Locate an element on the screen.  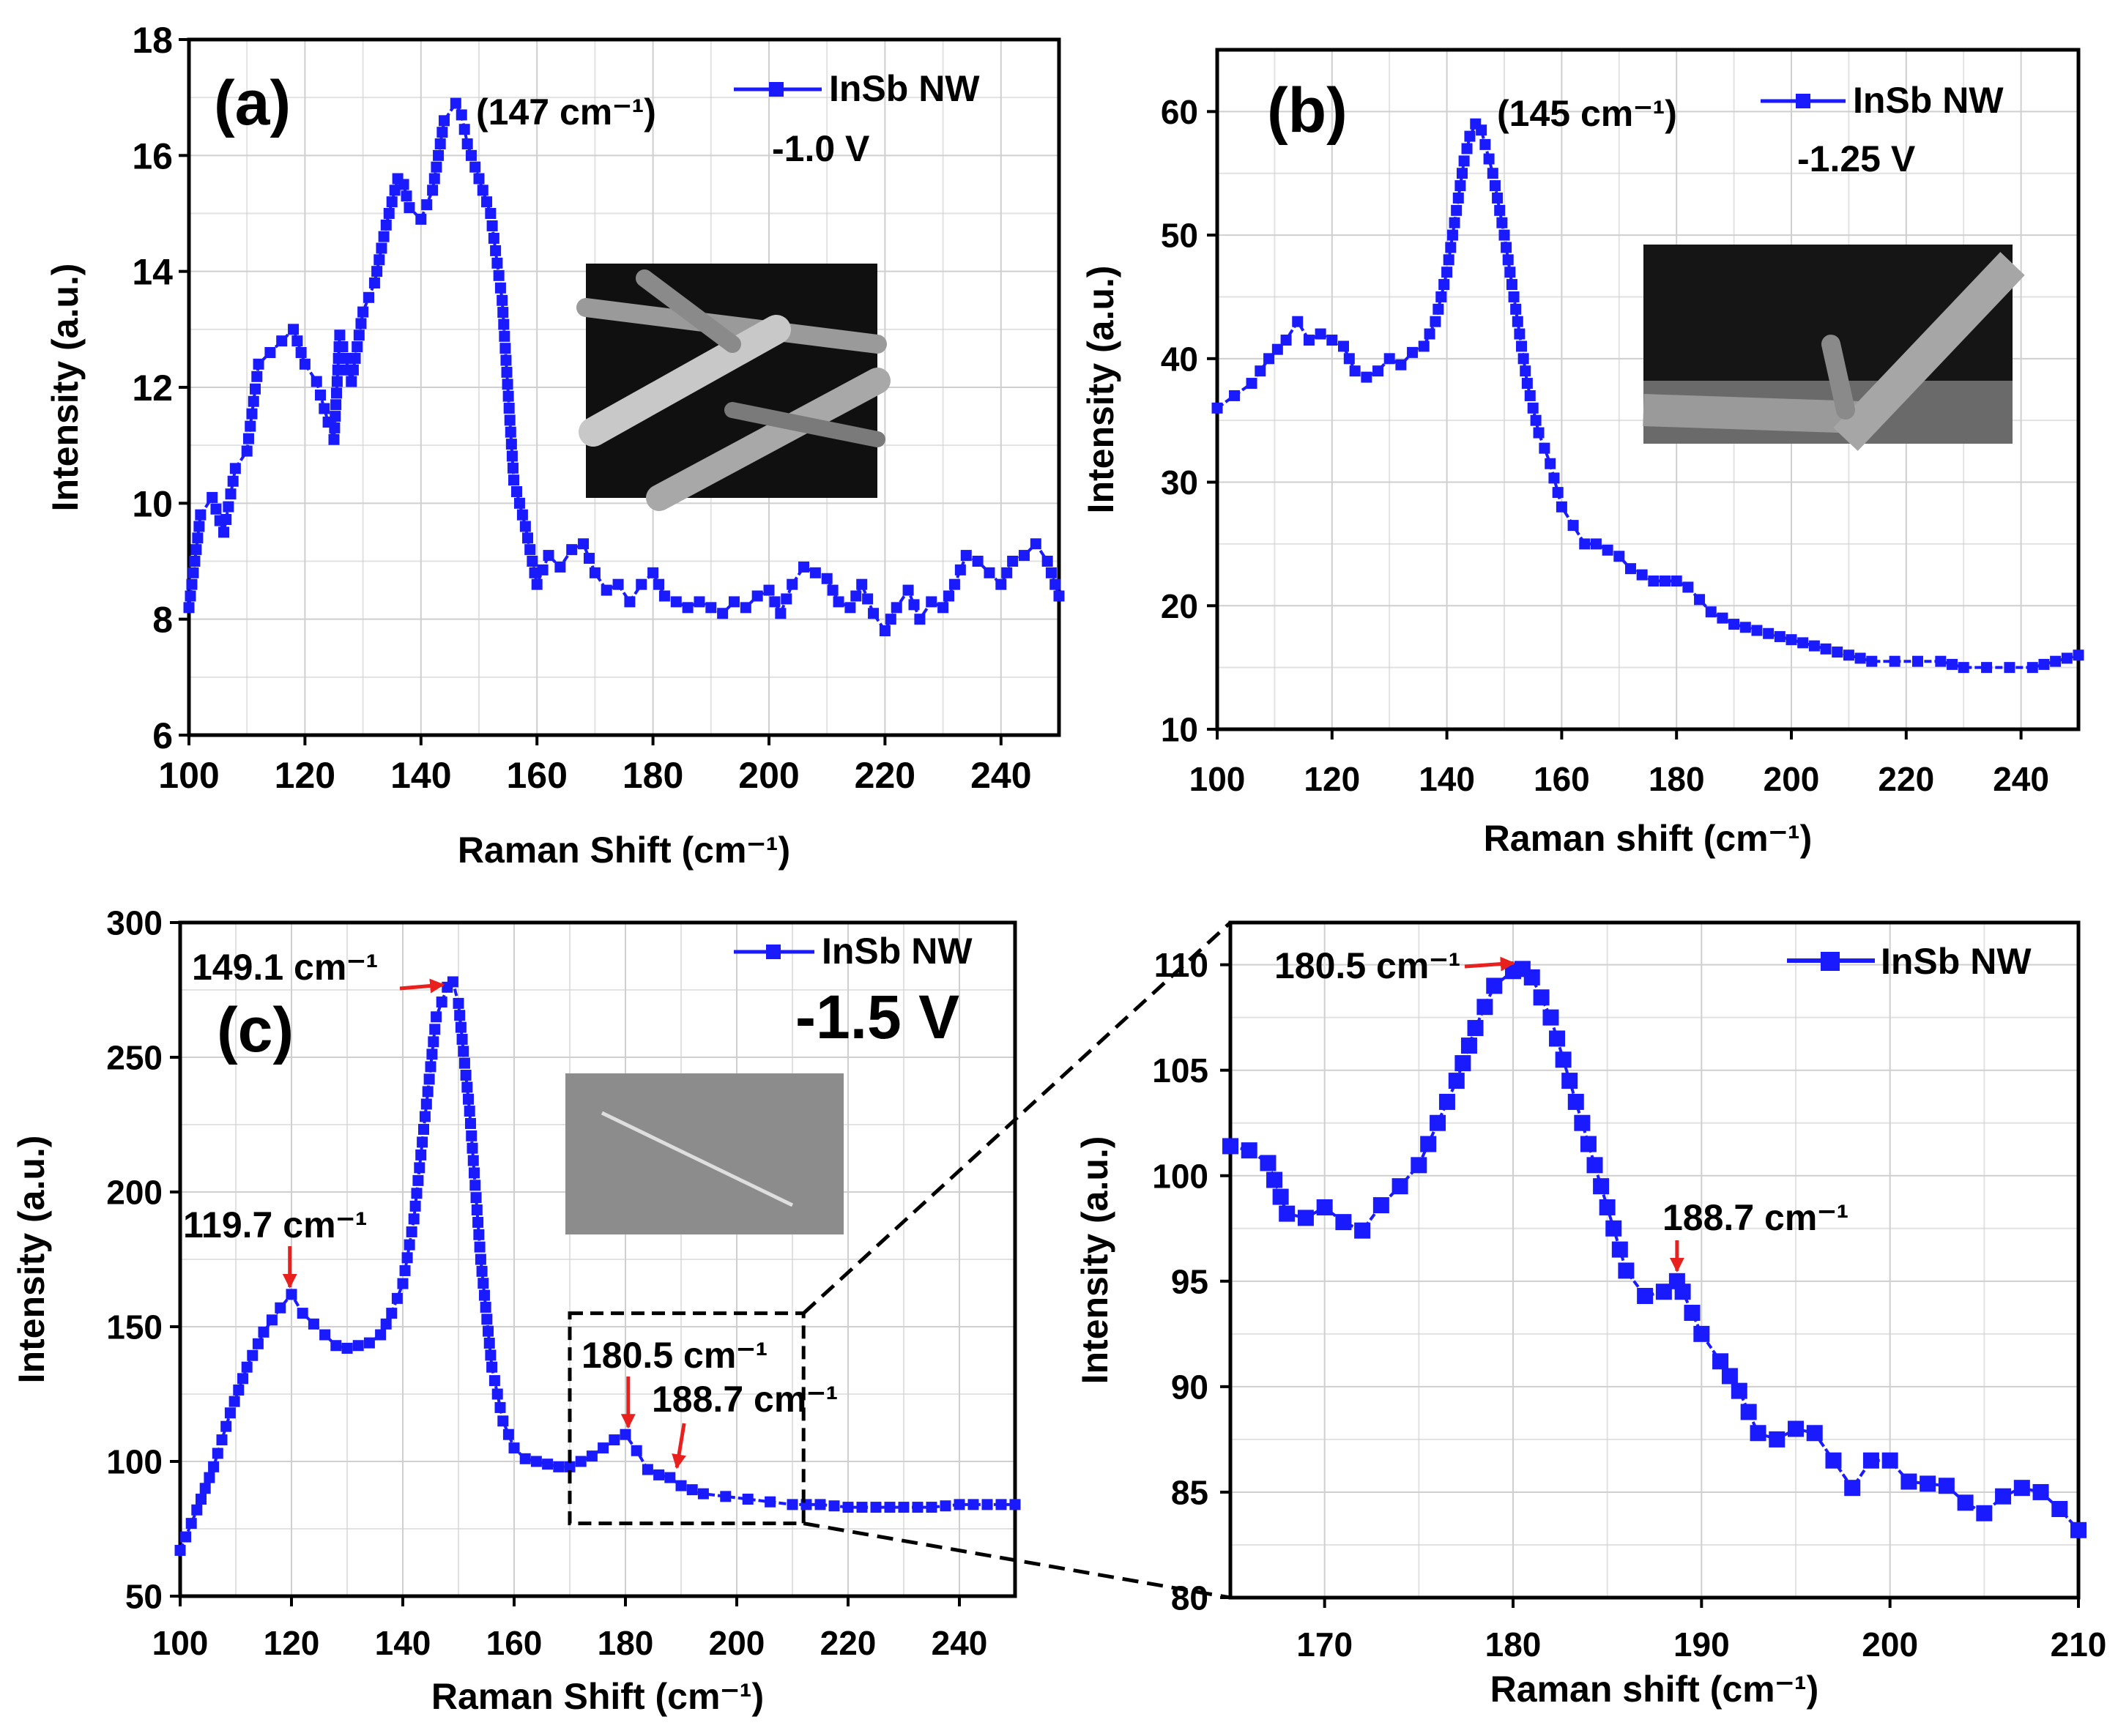
legend-text-b: InSb NW is located at coordinates (1928, 100).